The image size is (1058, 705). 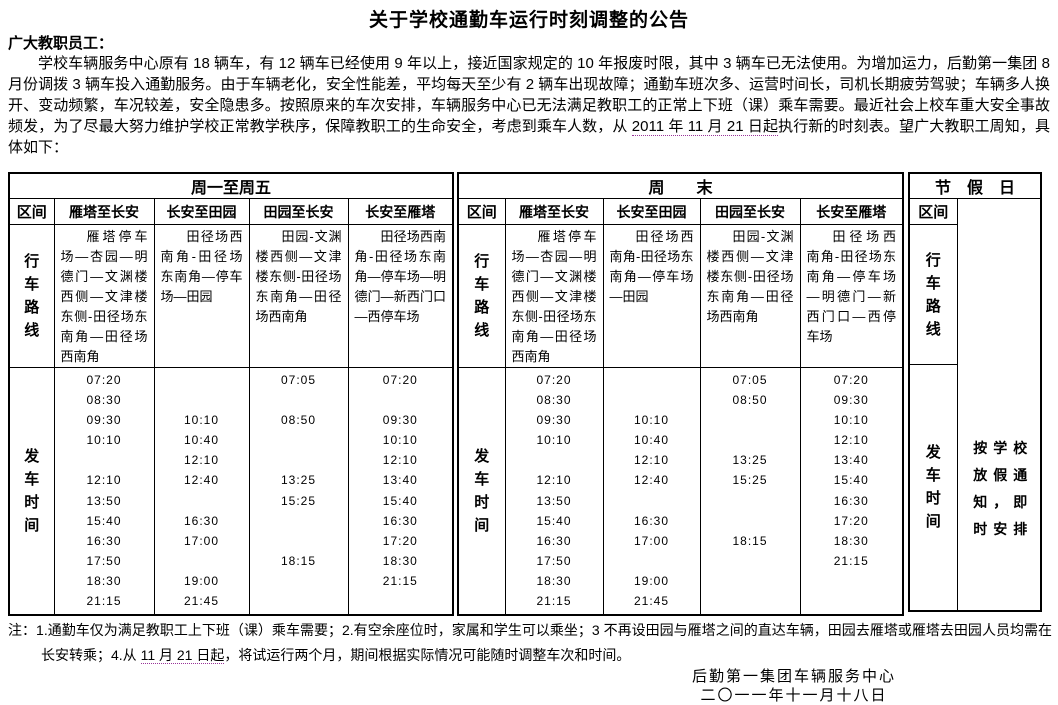 What do you see at coordinates (793, 676) in the screenshot?
I see `signature: 后勤第一集团车辆服务中心` at bounding box center [793, 676].